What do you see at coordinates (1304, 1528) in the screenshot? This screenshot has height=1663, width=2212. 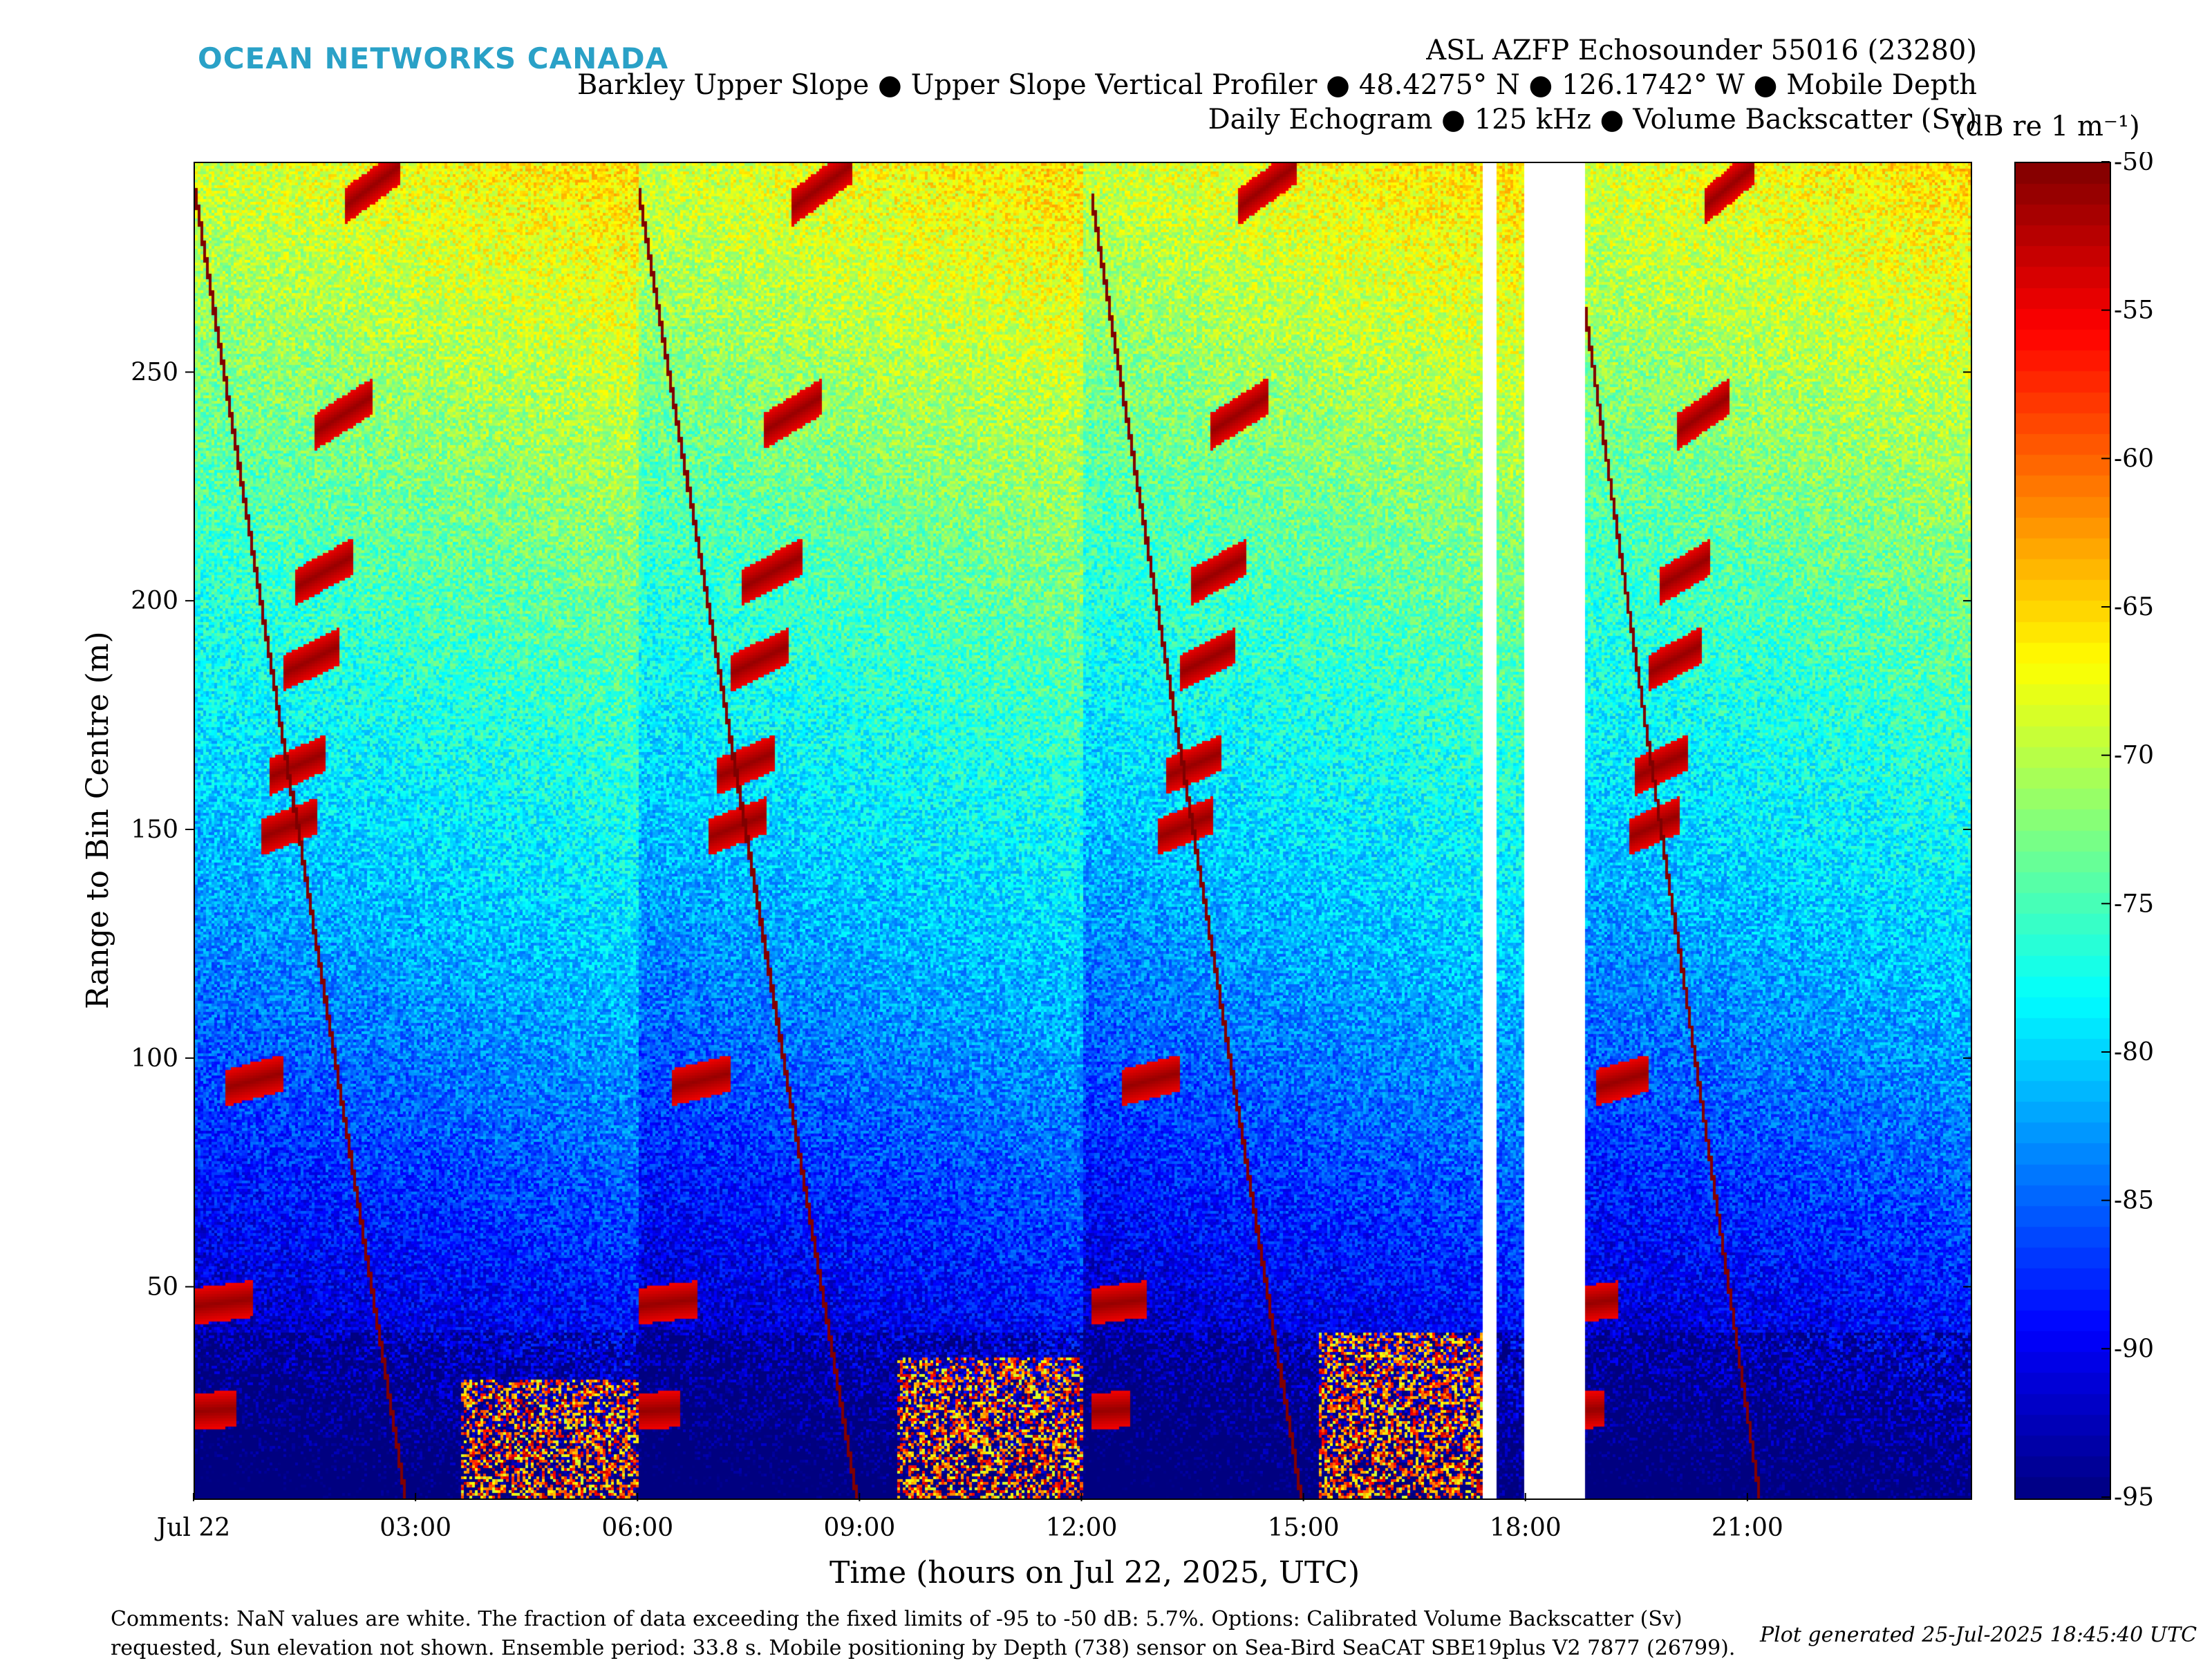 I see `x-tick-label: 15:00` at bounding box center [1304, 1528].